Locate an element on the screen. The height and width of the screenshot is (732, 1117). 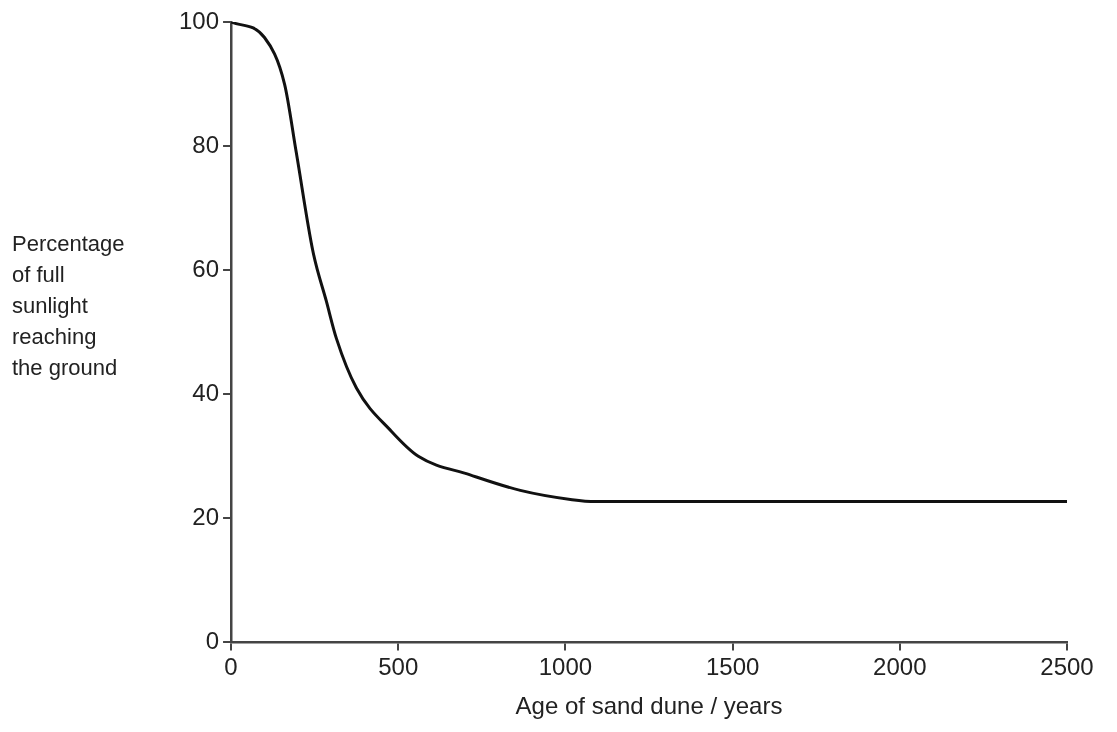
y-tick-label: 80 is located at coordinates (206, 144).